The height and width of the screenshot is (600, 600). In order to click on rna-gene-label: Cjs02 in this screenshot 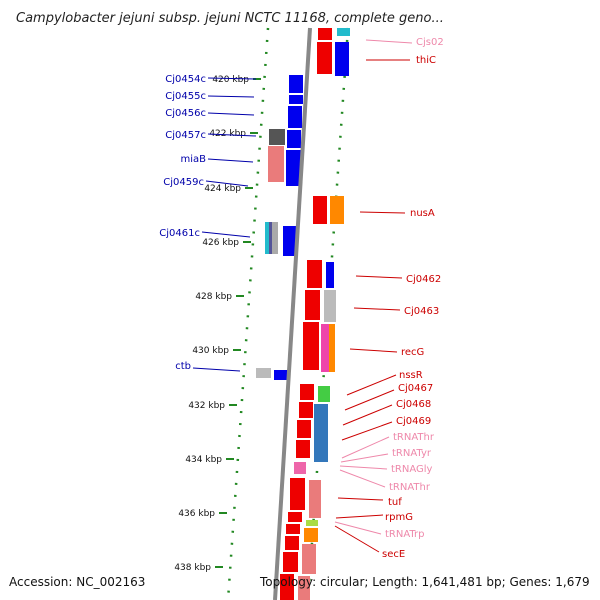, I will do `click(430, 42)`.